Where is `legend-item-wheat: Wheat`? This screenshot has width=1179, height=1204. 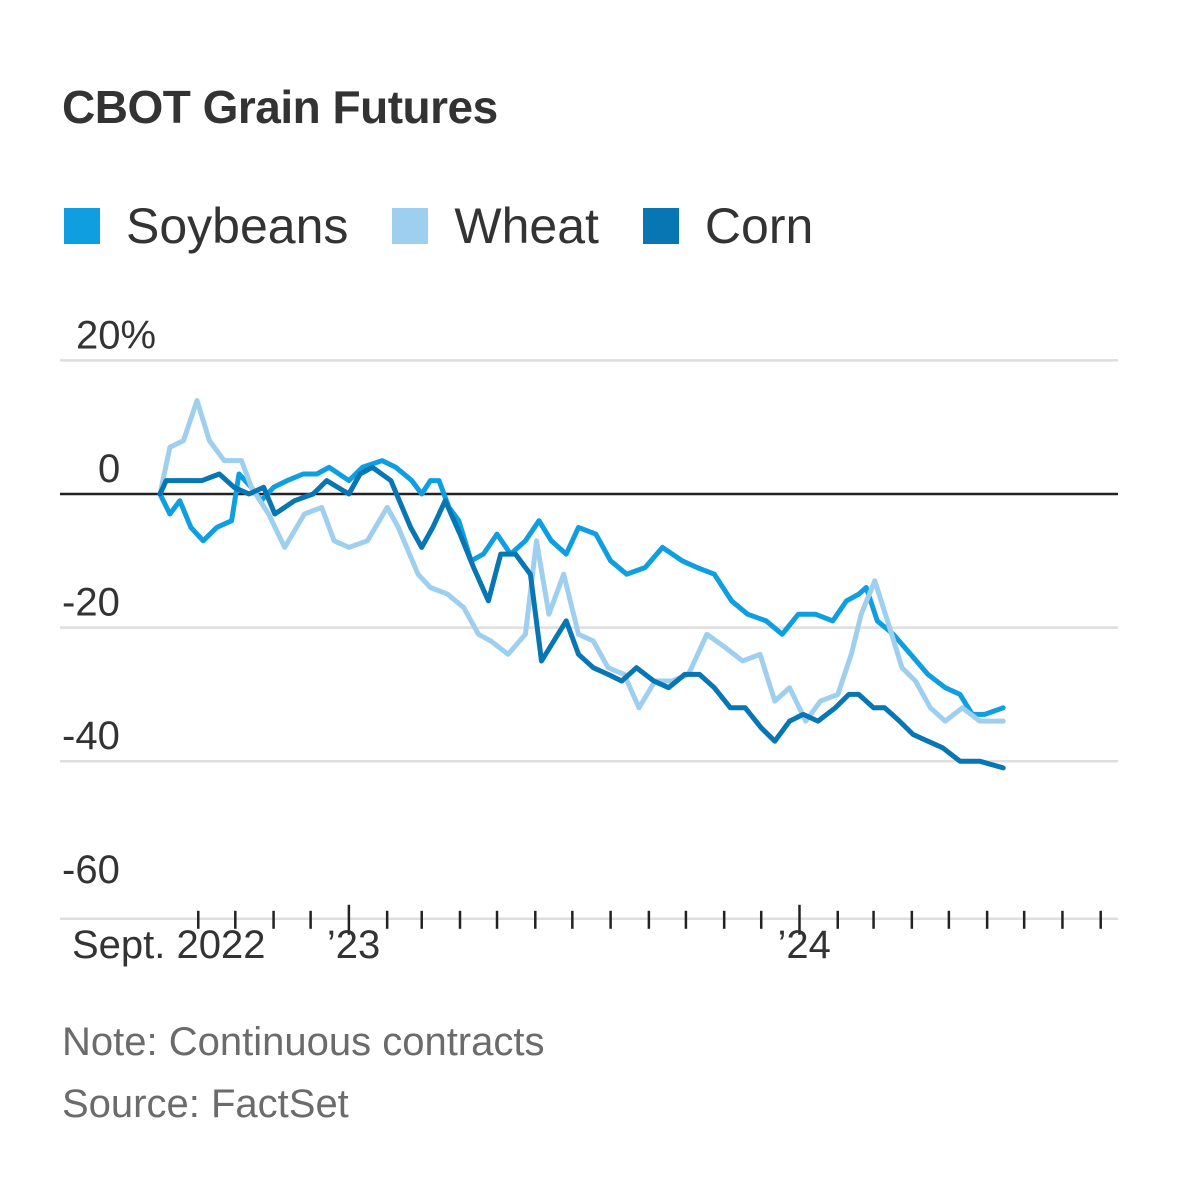
legend-item-wheat: Wheat is located at coordinates (495, 226).